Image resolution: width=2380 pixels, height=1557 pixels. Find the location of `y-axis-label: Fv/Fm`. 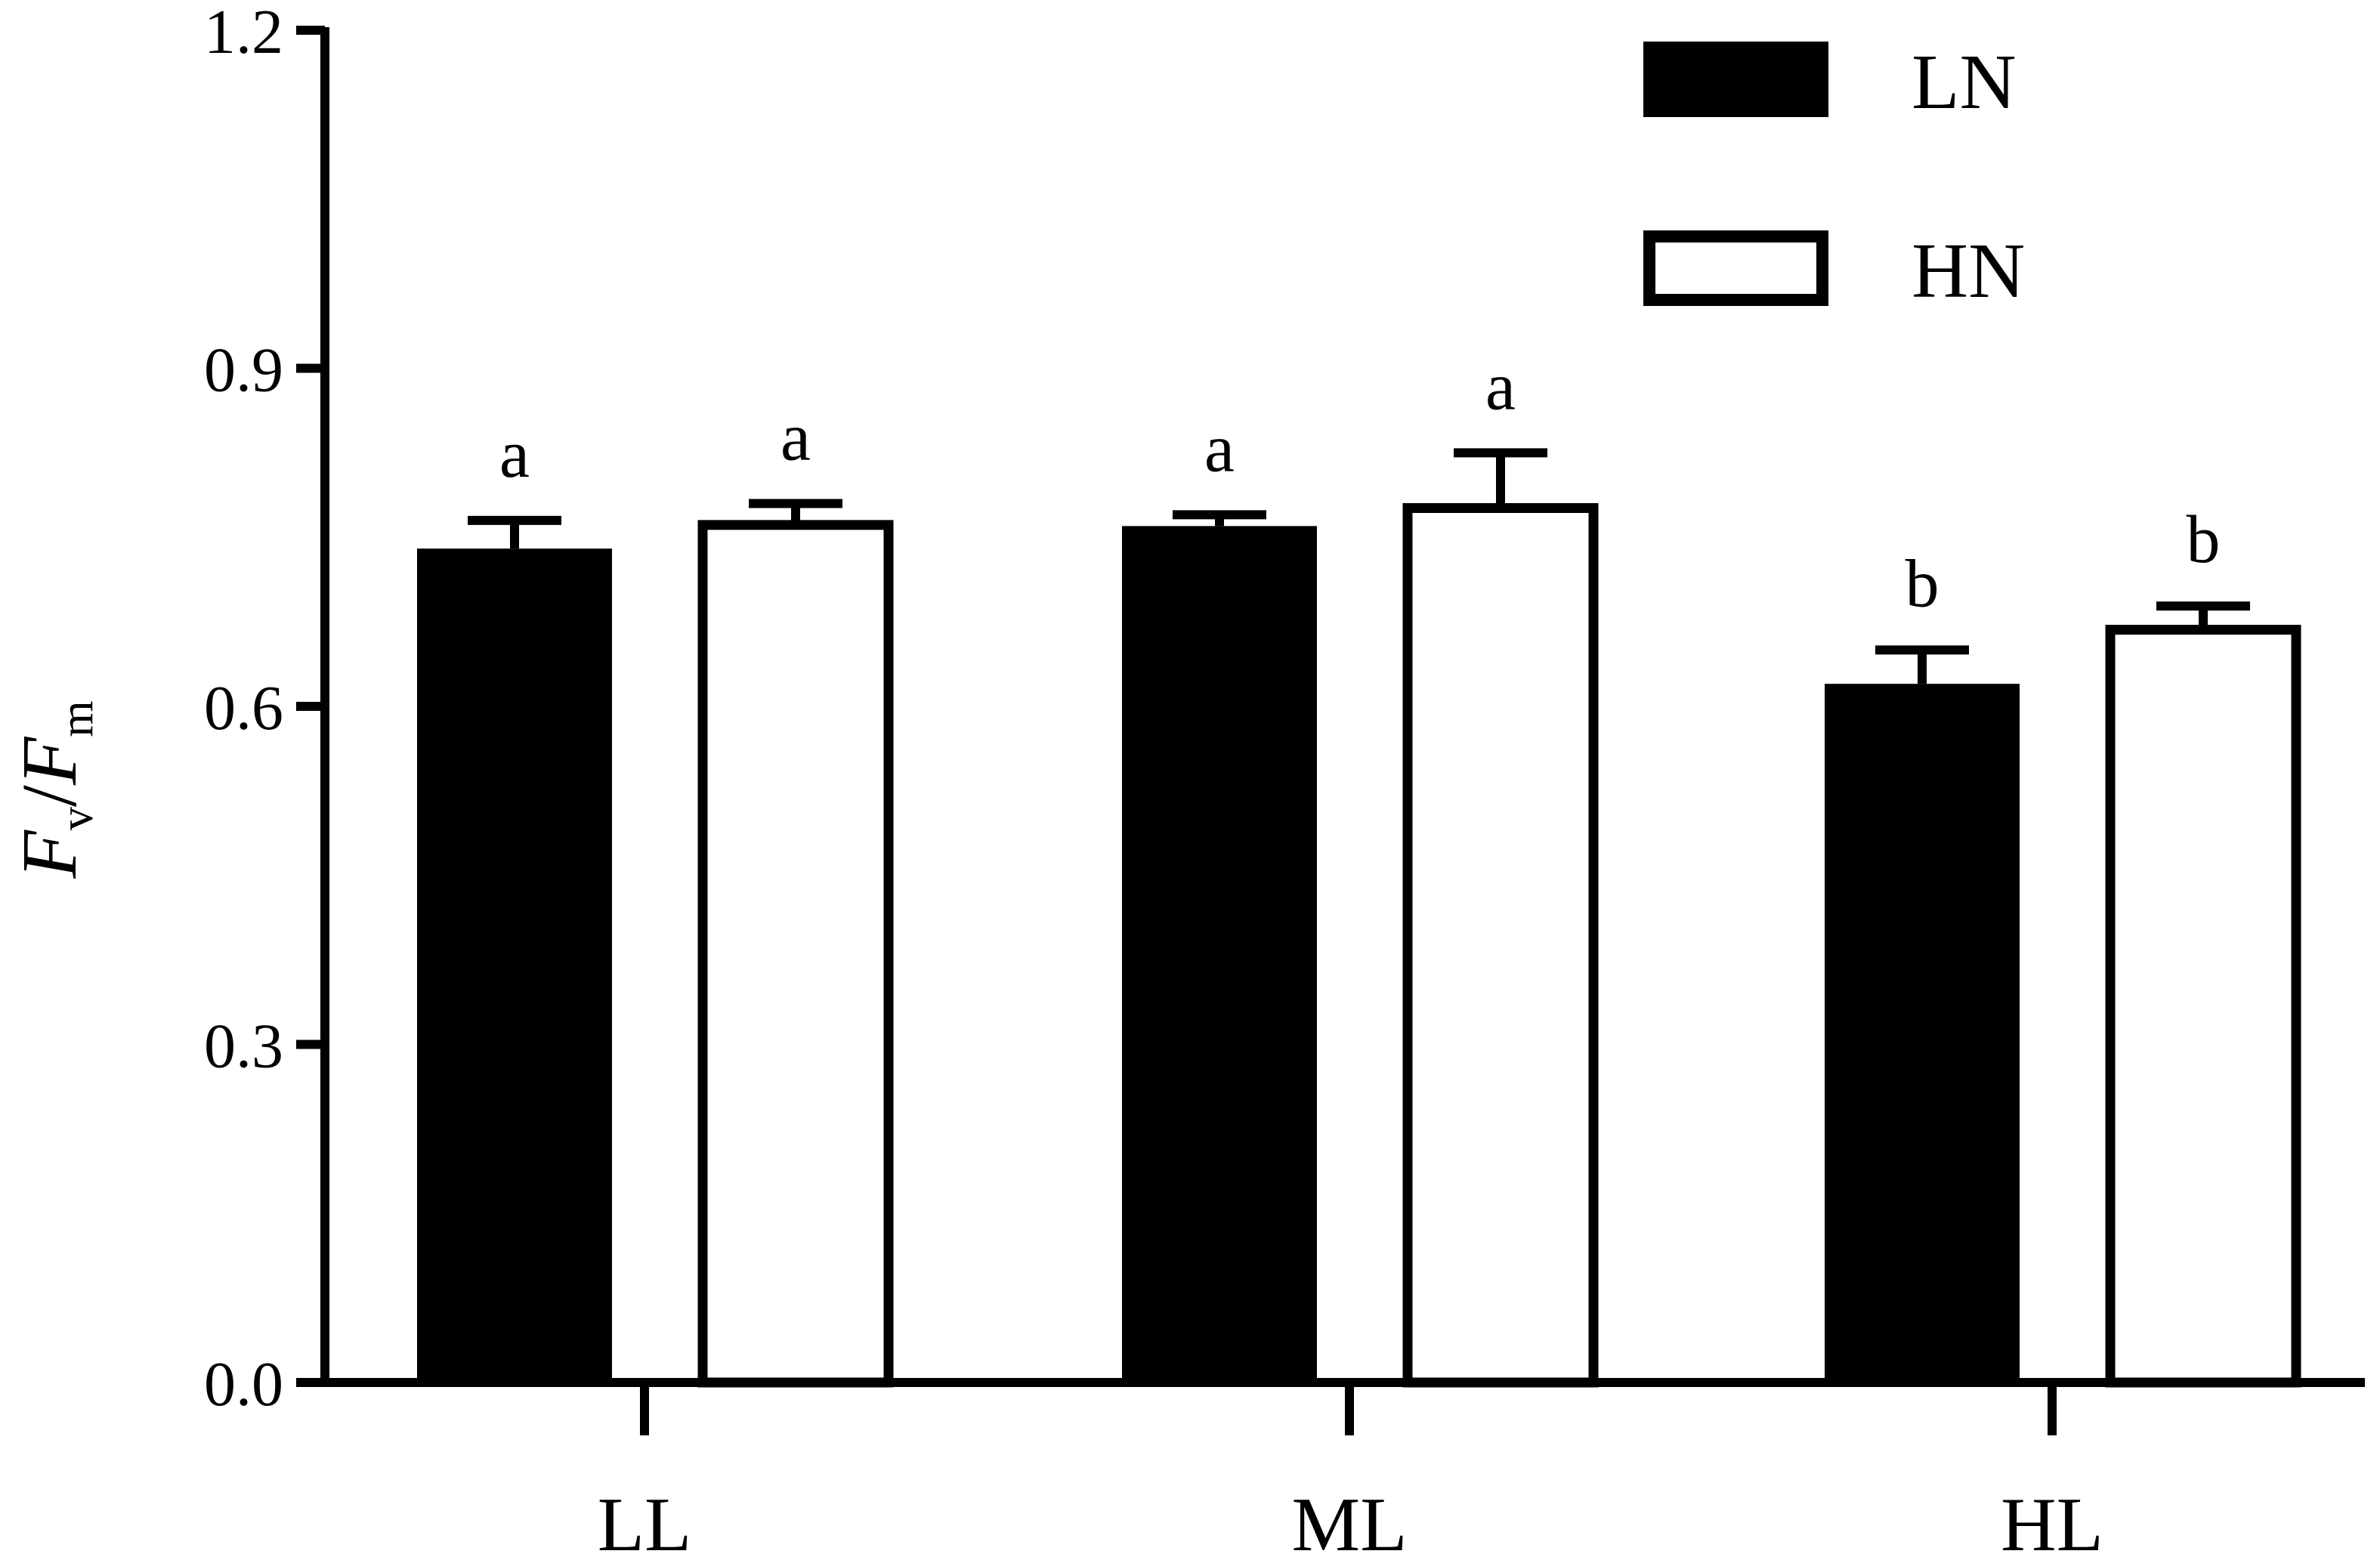

y-axis-label: Fv/Fm is located at coordinates (54, 790).